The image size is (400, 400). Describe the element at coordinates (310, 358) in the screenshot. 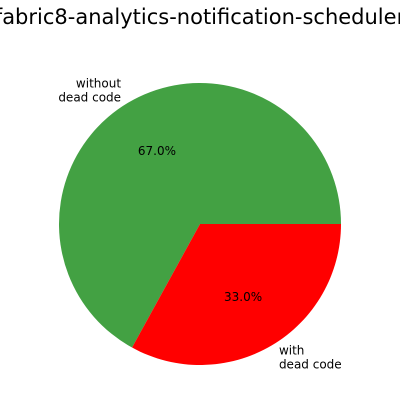

I see `pie-slice-label-1: with dead code` at that location.